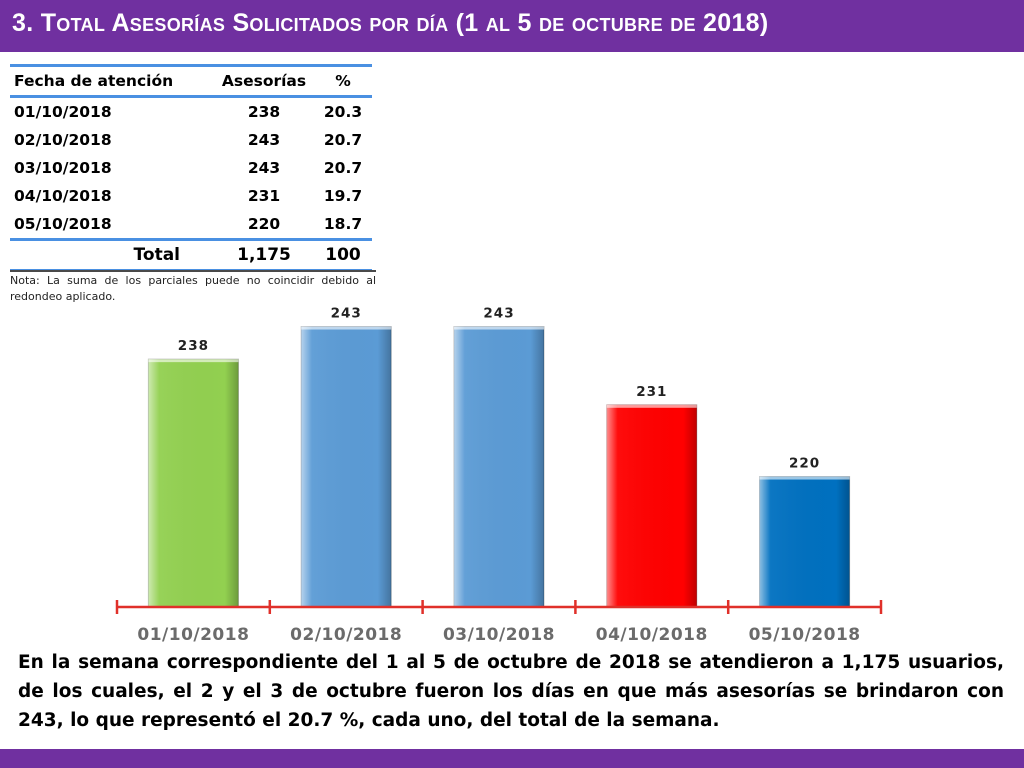 This screenshot has height=768, width=1024. Describe the element at coordinates (193, 346) in the screenshot. I see `data-label: 238` at that location.